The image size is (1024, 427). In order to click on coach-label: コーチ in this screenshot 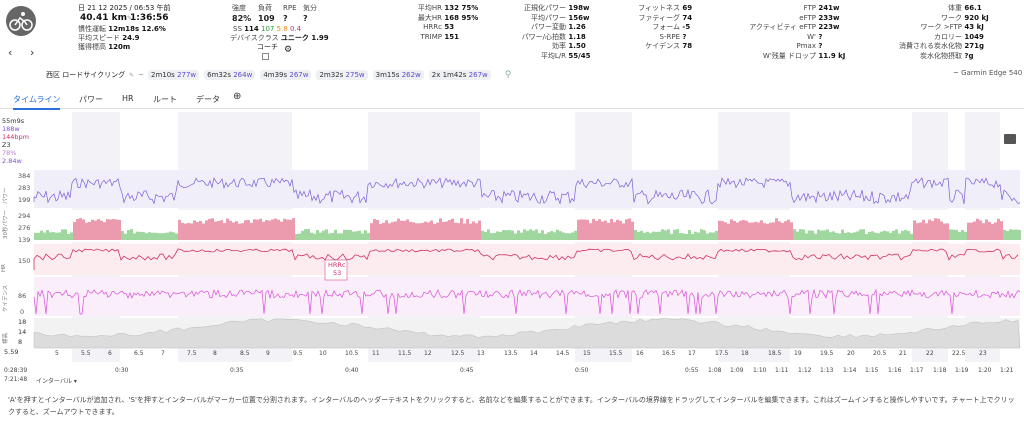, I will do `click(267, 47)`.